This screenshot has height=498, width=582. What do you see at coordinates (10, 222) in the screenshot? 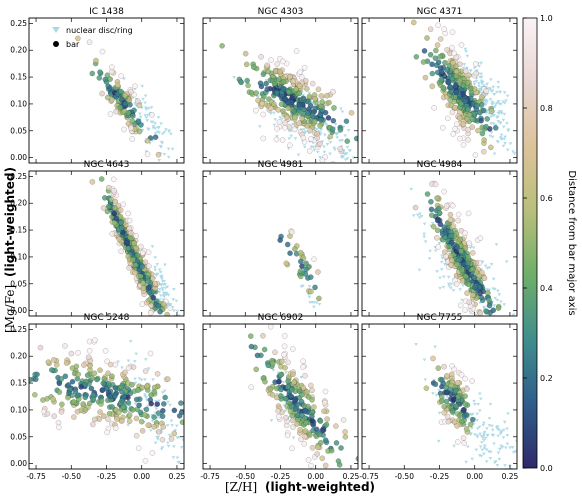
I see `y-axis-label-suffix: (light-weighted)` at bounding box center [10, 222].